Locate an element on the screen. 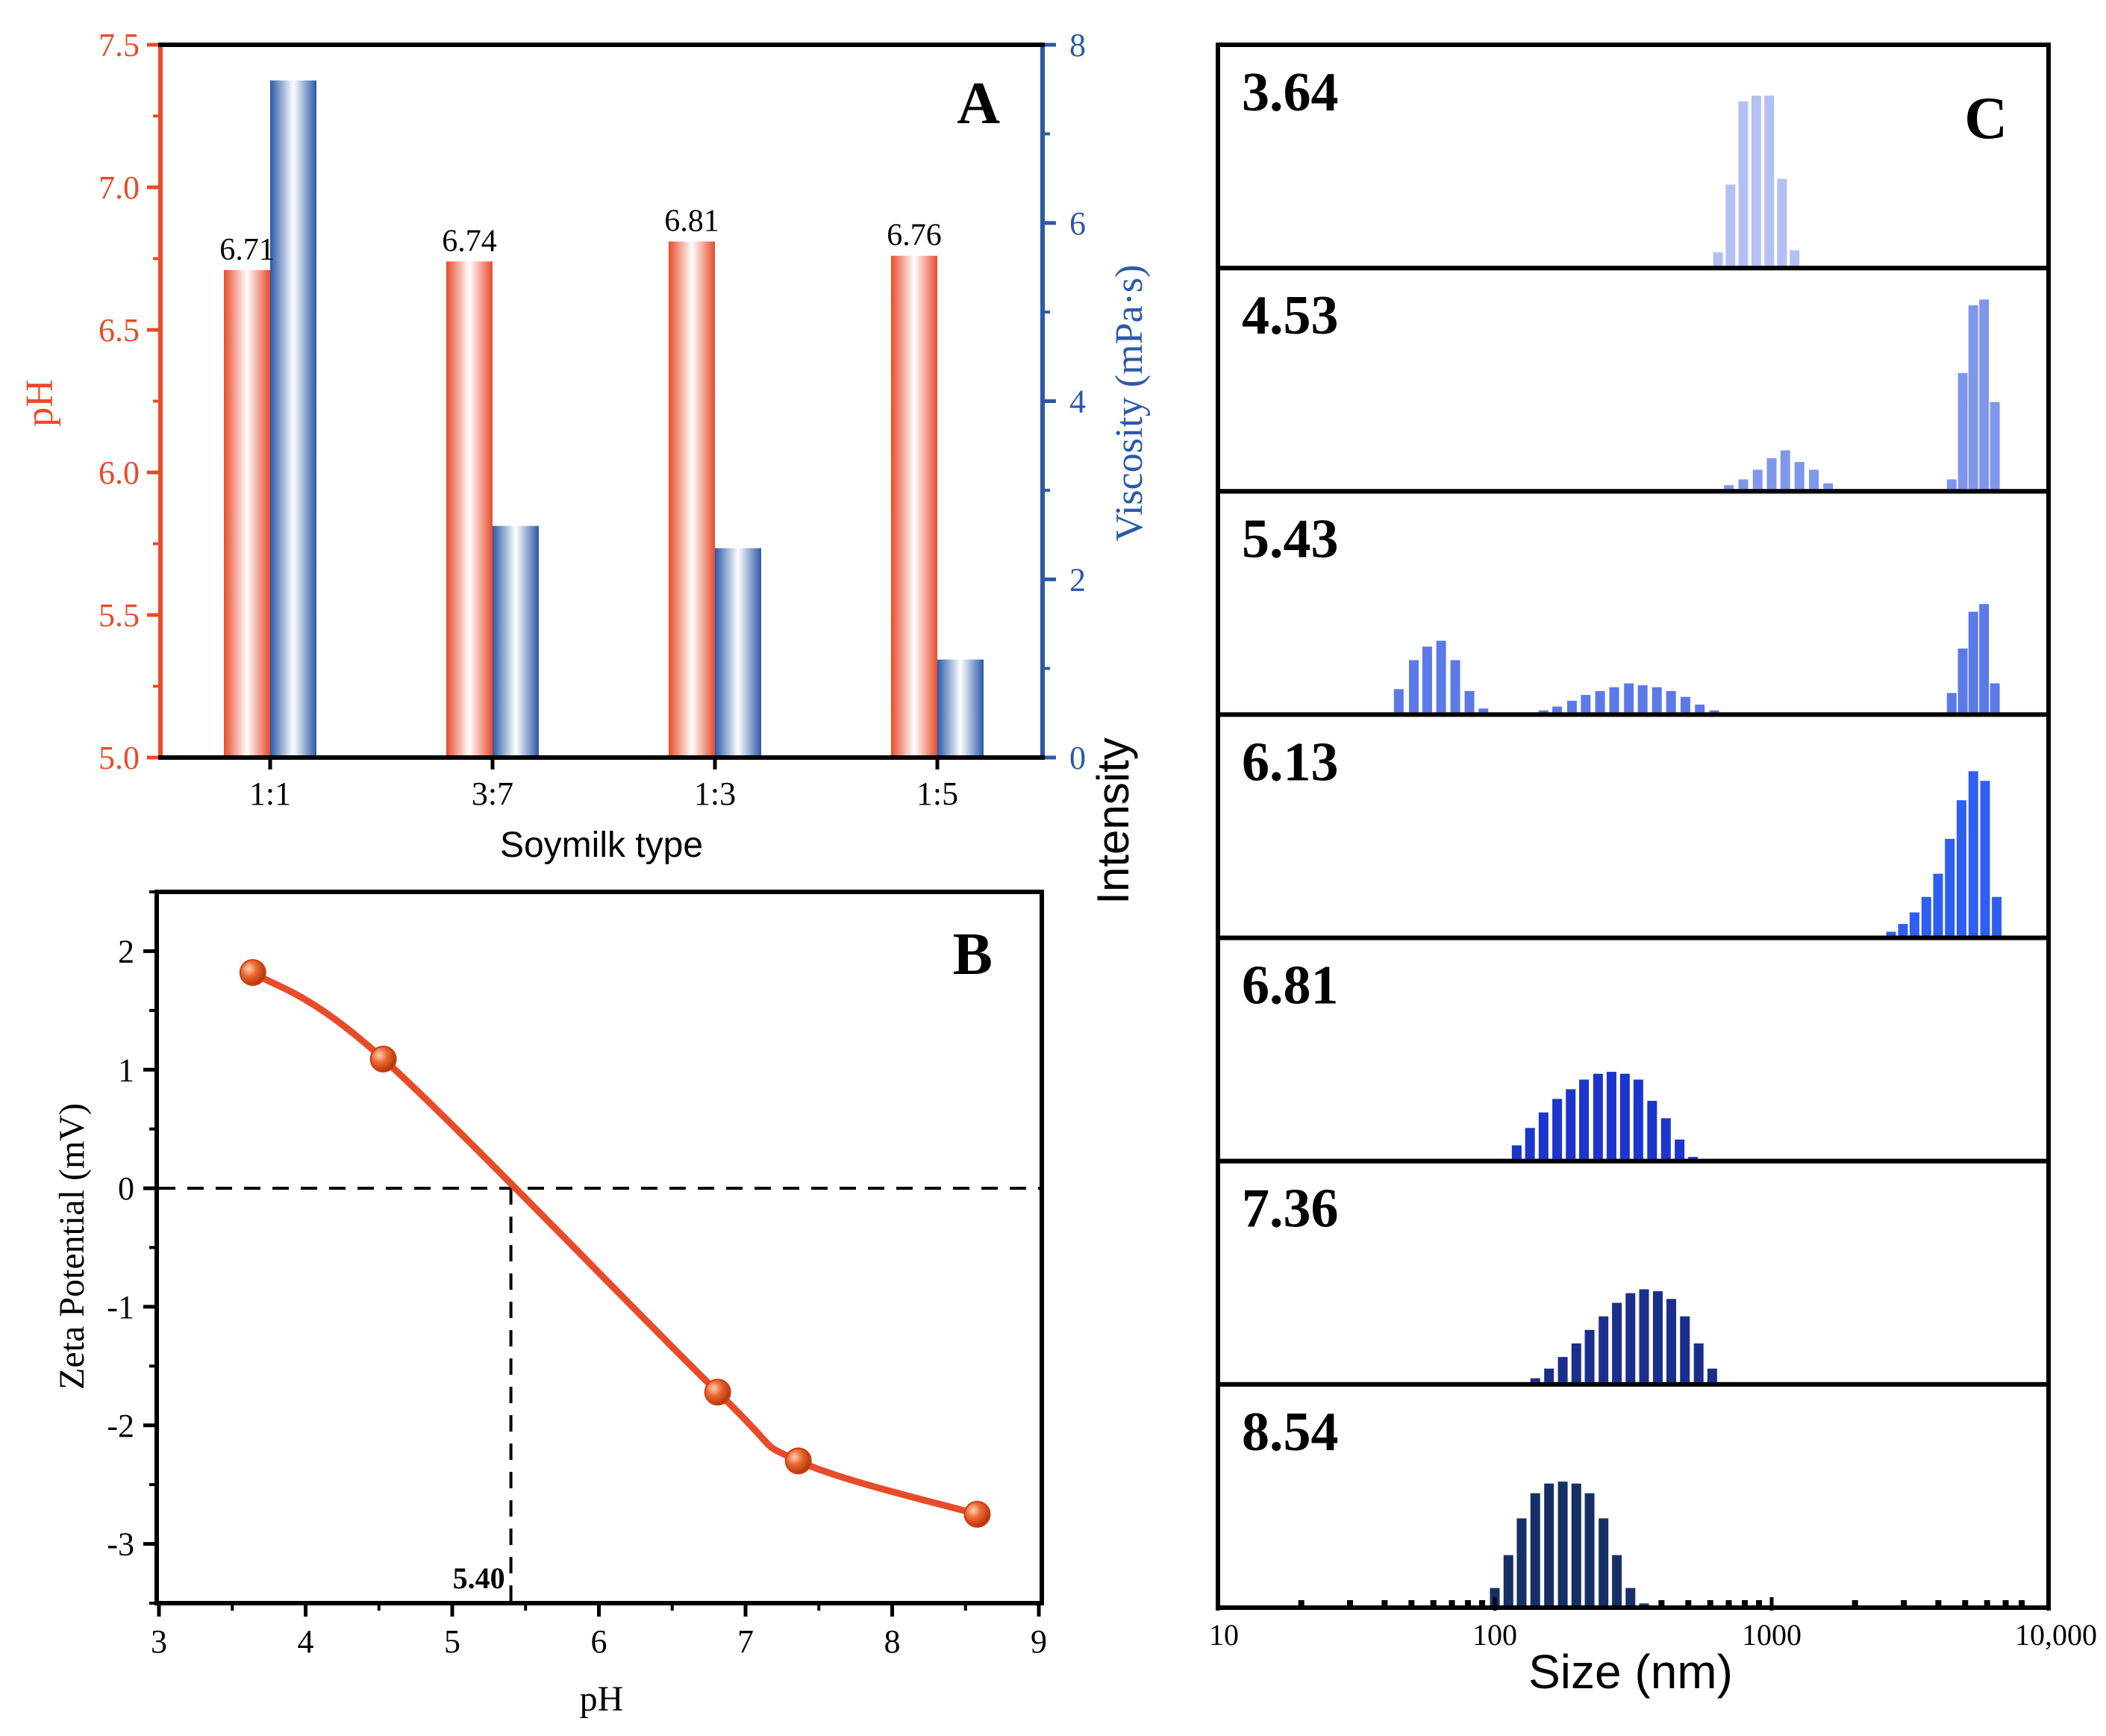 Image resolution: width=2106 pixels, height=1736 pixels. a-right-tick-label: 2 is located at coordinates (1078, 580).